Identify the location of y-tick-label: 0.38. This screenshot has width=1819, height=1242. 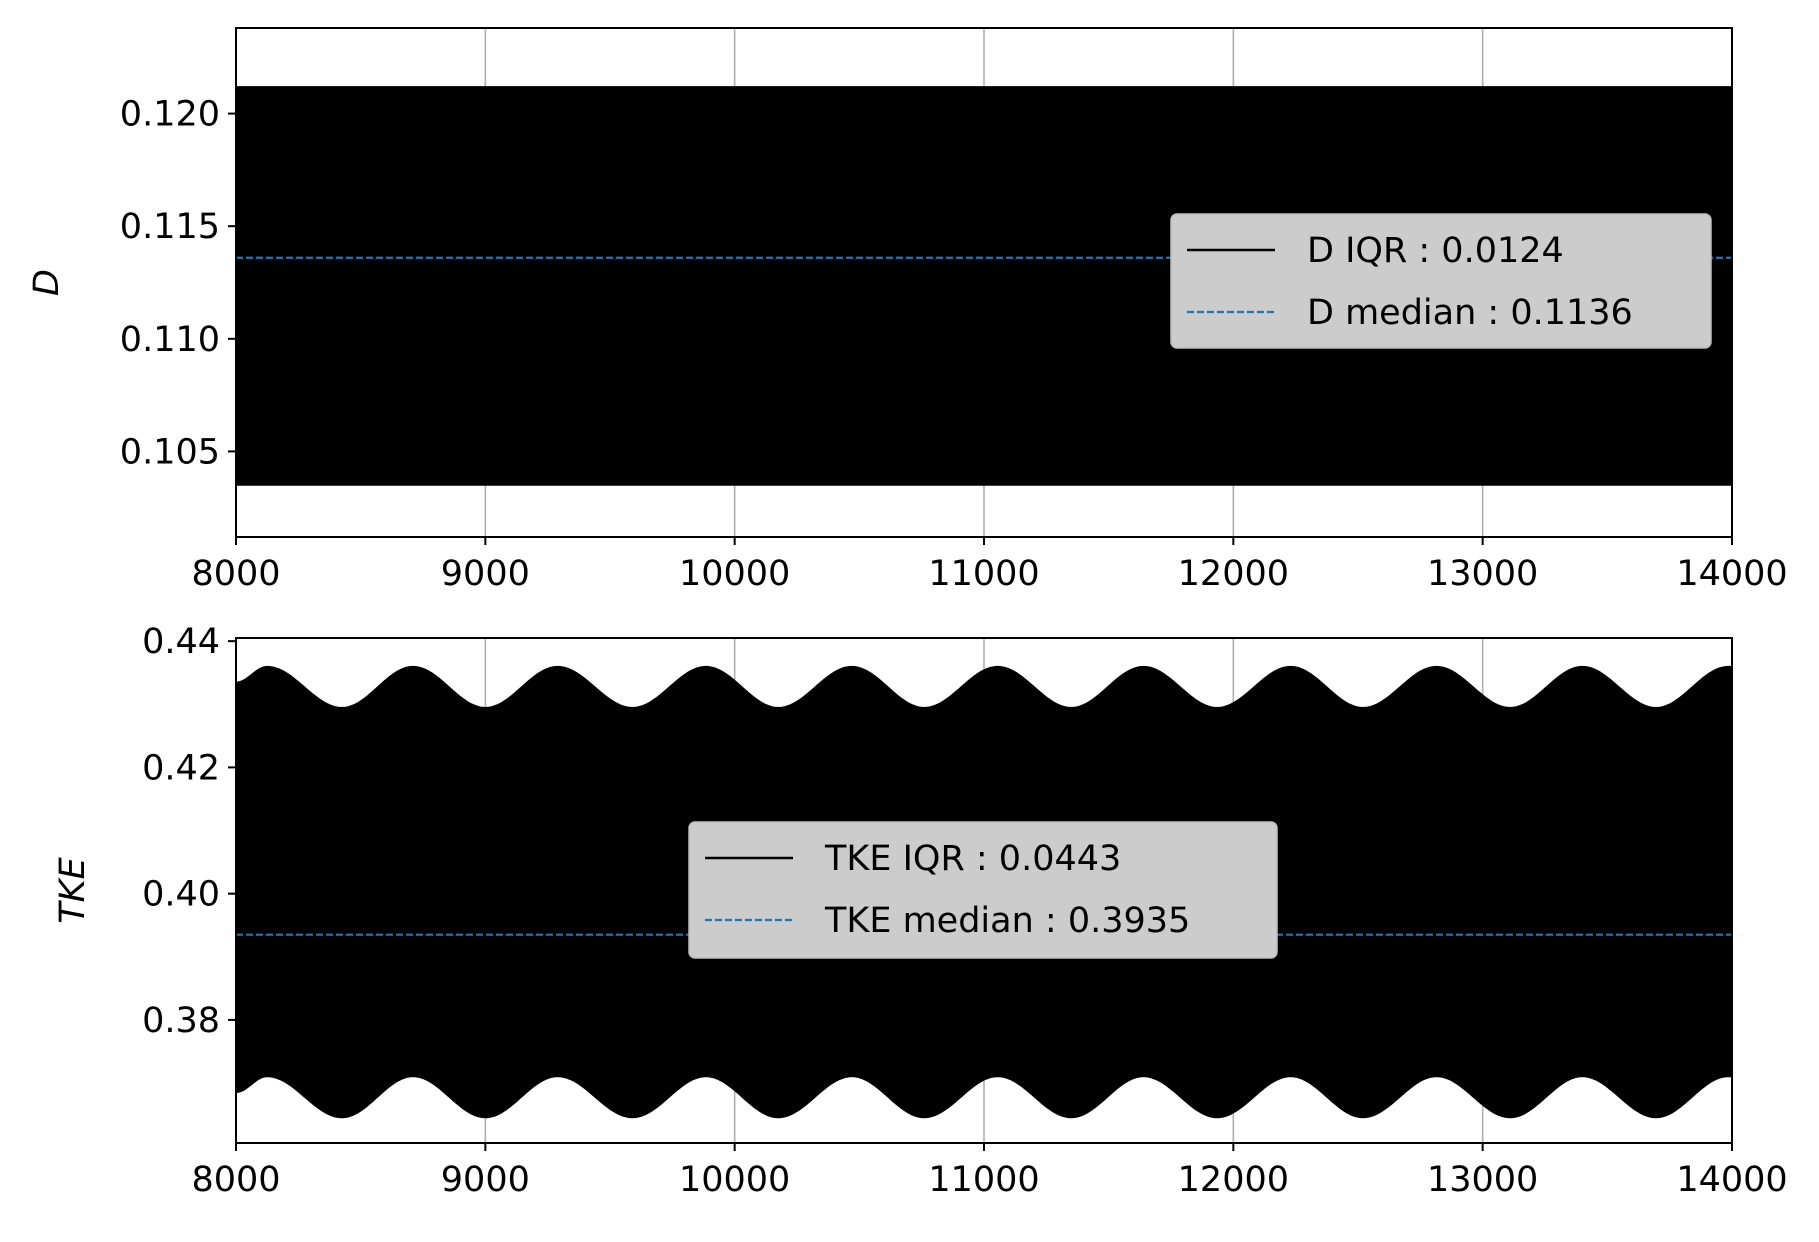
(181, 1021).